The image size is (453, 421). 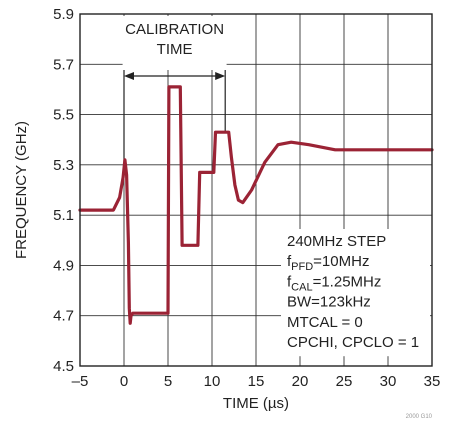 What do you see at coordinates (63, 316) in the screenshot?
I see `y-tick-label: 4.7` at bounding box center [63, 316].